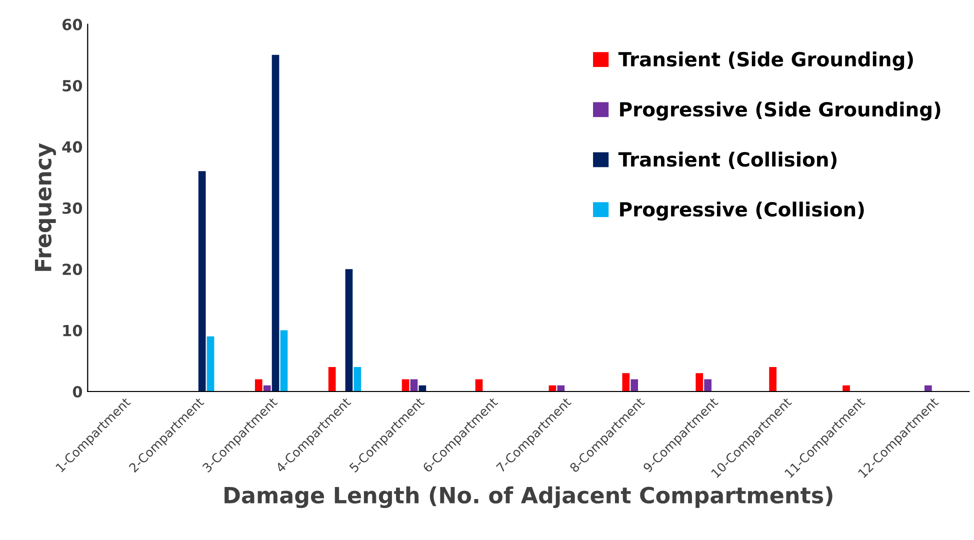  I want to click on y-tick-label: 0, so click(77, 392).